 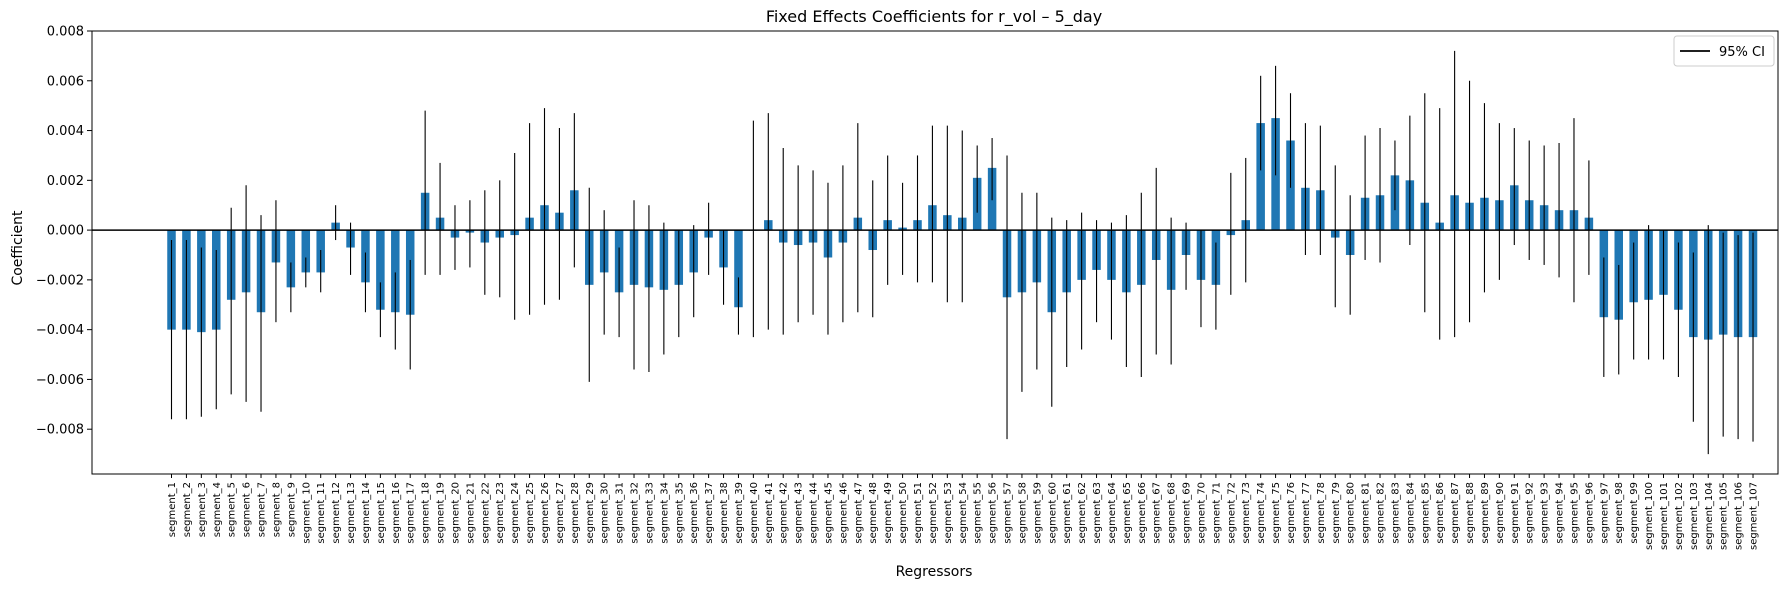 What do you see at coordinates (1425, 513) in the screenshot?
I see `x-tick-label: segment_85` at bounding box center [1425, 513].